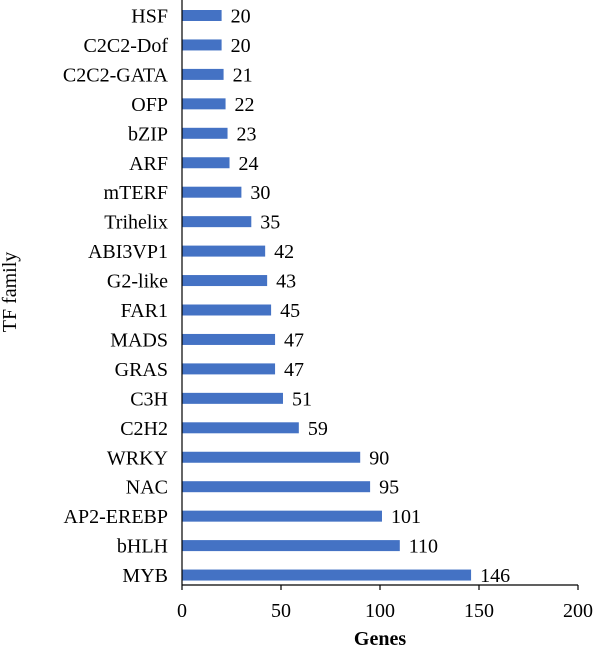 The width and height of the screenshot is (597, 653). What do you see at coordinates (247, 134) in the screenshot?
I see `data-label: 23` at bounding box center [247, 134].